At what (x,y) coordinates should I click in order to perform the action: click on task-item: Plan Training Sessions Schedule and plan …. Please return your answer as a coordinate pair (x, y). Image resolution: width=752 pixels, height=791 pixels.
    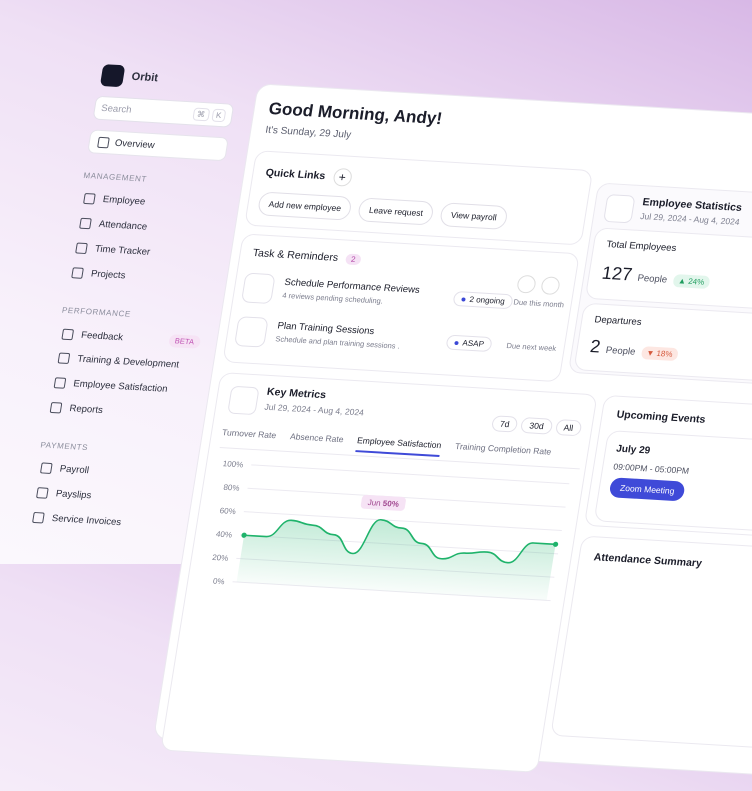
    Looking at the image, I should click on (396, 341).